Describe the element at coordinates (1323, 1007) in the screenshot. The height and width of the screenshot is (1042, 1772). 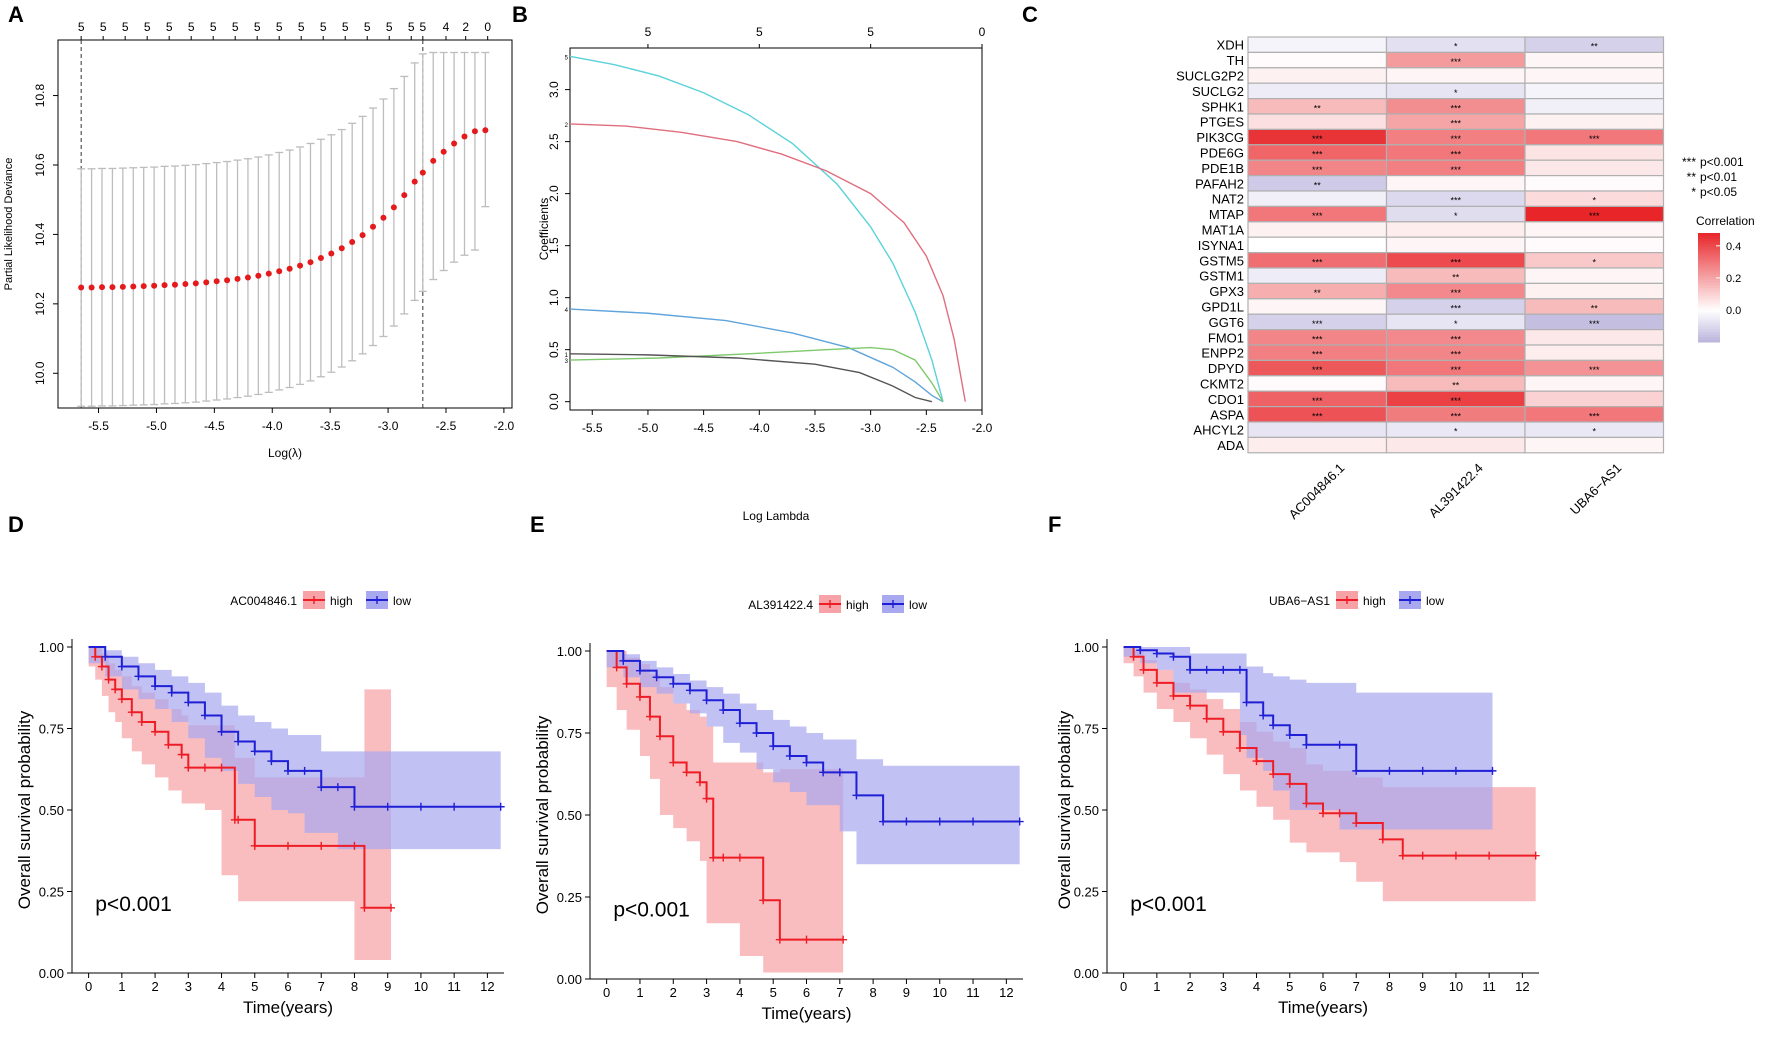
I see `x-axis-title: Time(years)` at that location.